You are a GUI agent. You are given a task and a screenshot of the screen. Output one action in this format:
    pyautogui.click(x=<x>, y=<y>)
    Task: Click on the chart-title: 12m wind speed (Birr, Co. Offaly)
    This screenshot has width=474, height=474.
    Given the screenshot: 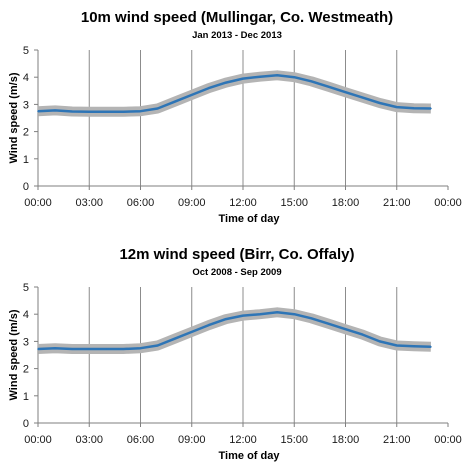 What is the action you would take?
    pyautogui.click(x=237, y=254)
    